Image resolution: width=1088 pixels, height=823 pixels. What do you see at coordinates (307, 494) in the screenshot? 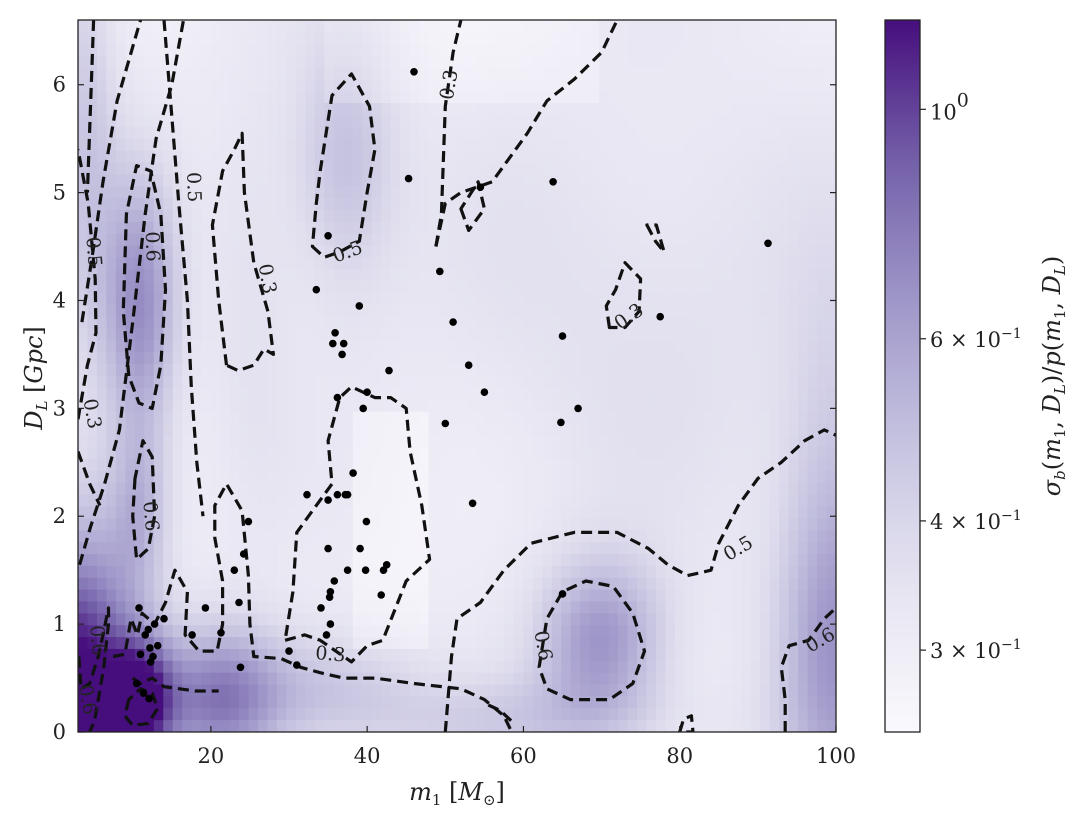
I see `event-point` at bounding box center [307, 494].